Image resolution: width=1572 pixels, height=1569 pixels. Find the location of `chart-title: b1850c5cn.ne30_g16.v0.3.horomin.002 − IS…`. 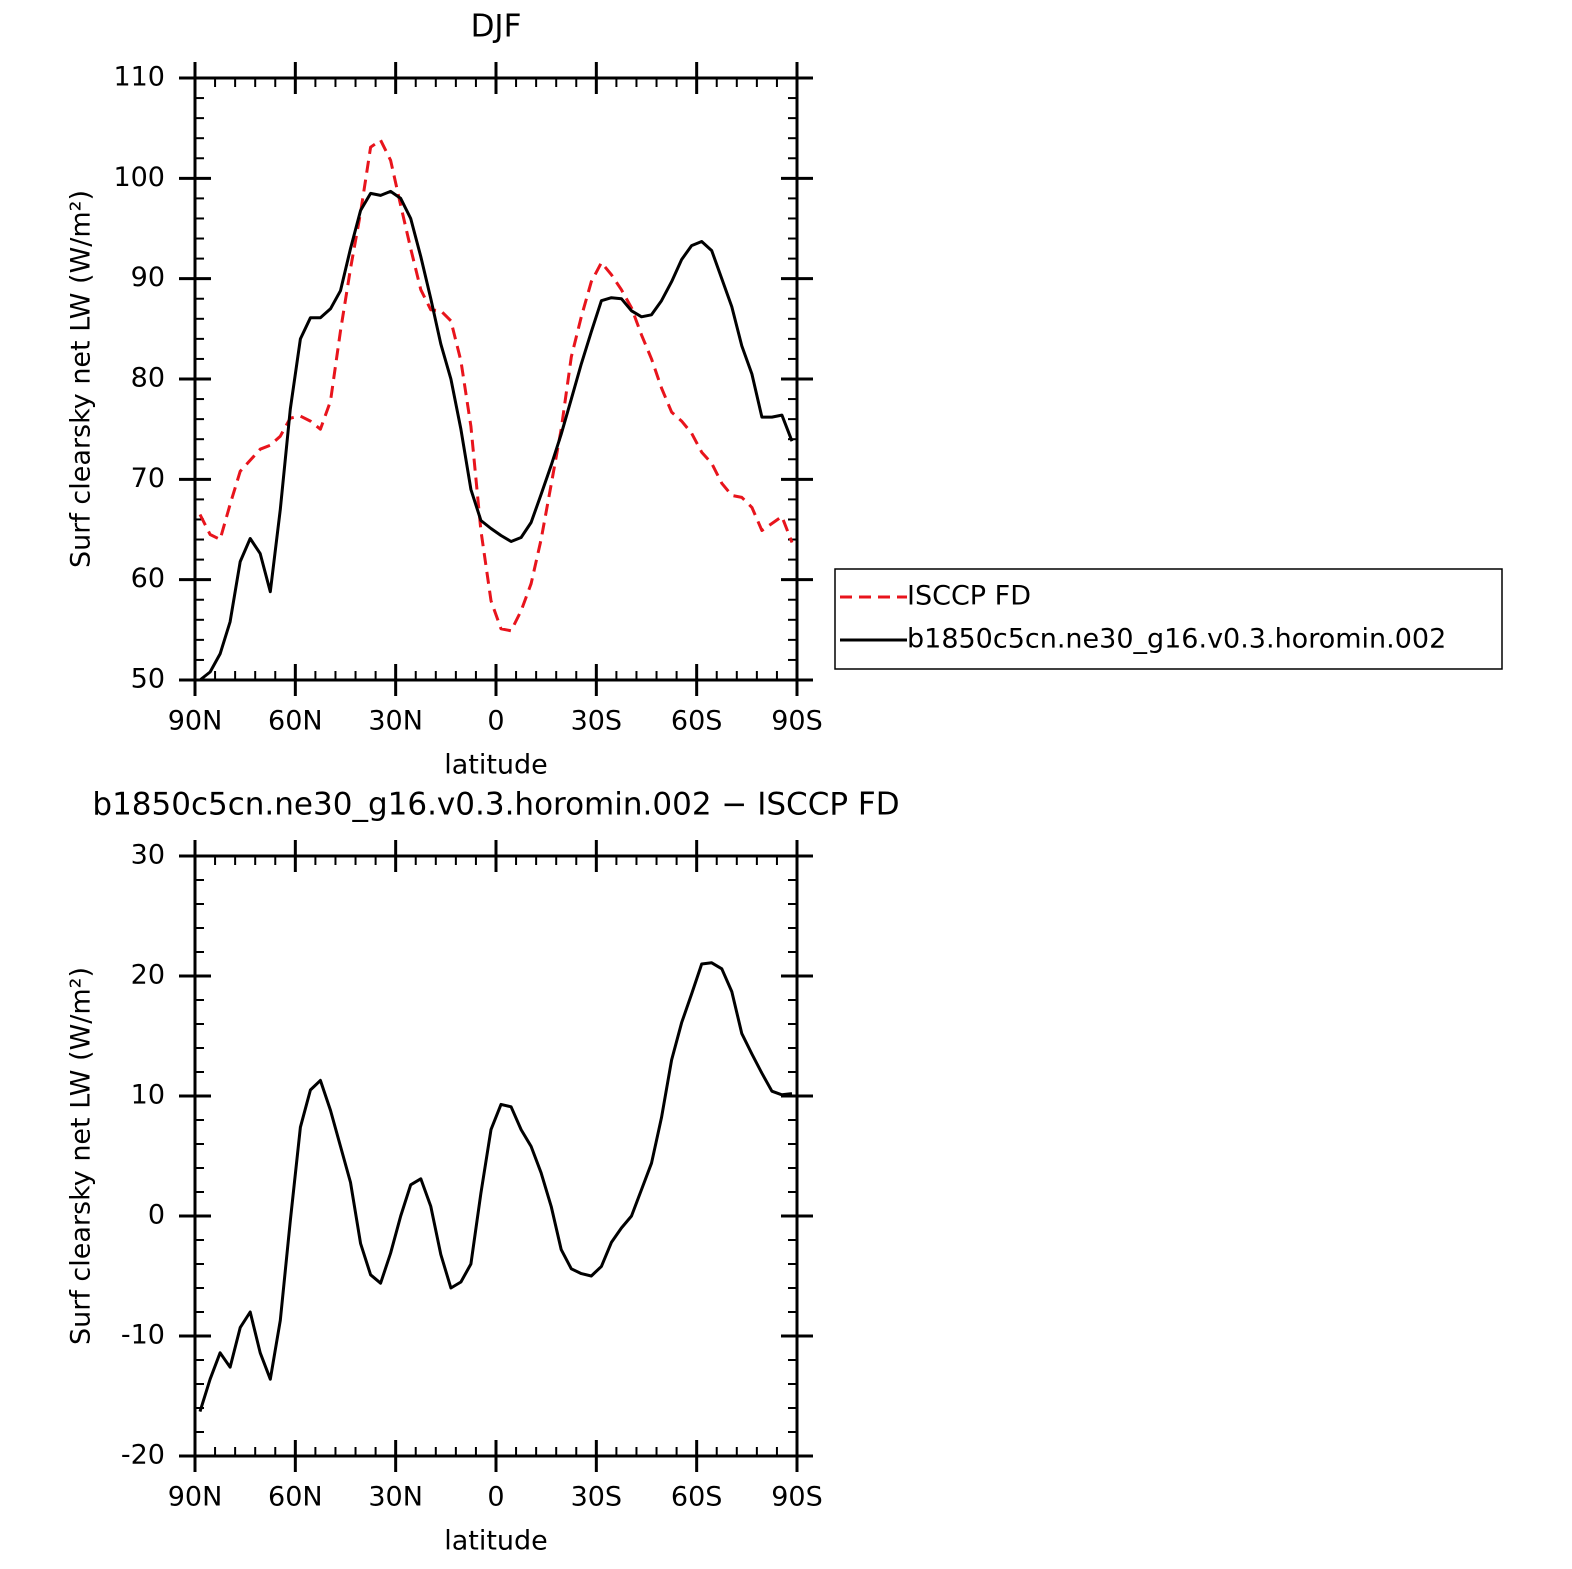

chart-title: b1850c5cn.ne30_g16.v0.3.horomin.002 − IS… is located at coordinates (495, 805).